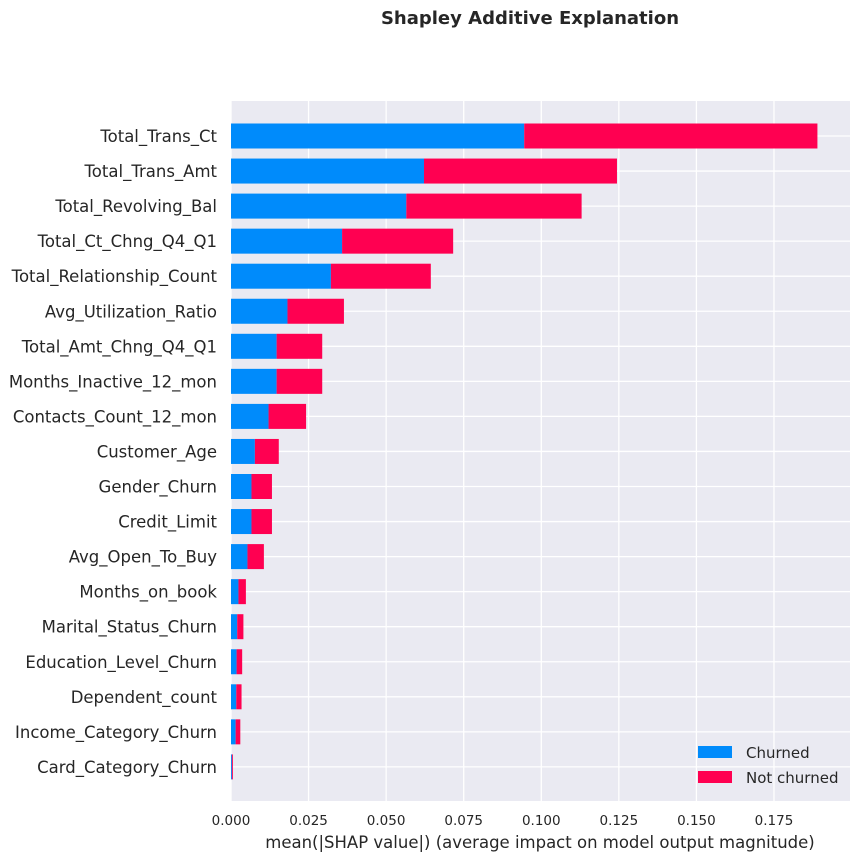 This screenshot has height=862, width=860. Describe the element at coordinates (386, 821) in the screenshot. I see `x-tick-label: 0.050` at that location.